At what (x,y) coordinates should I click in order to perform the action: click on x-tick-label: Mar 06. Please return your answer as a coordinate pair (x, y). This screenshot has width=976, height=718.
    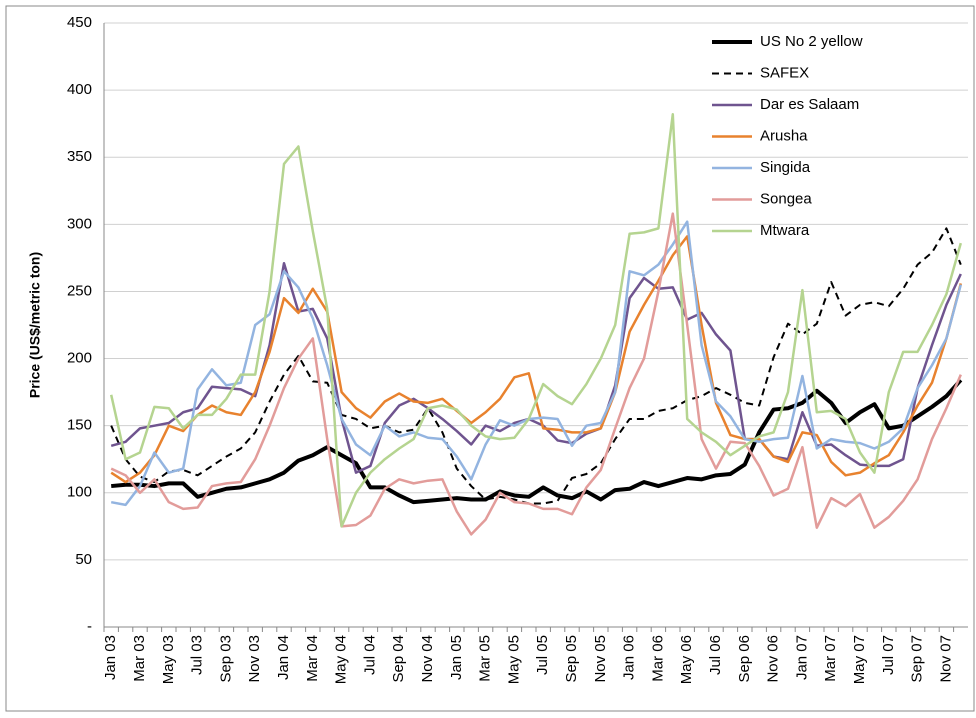
    Looking at the image, I should click on (657, 658).